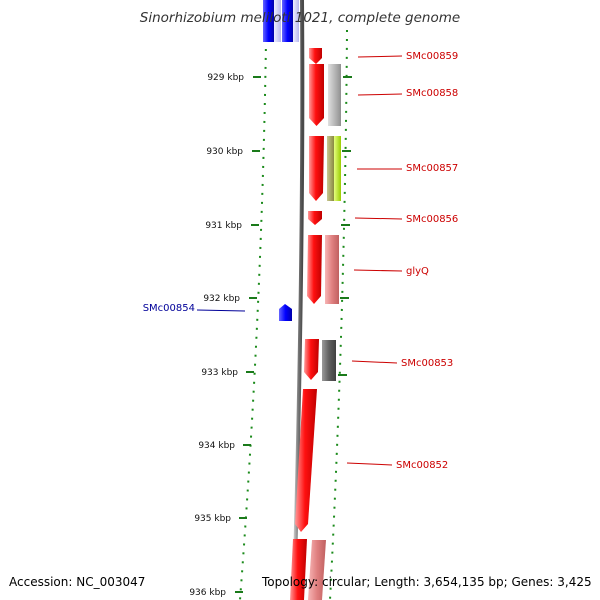 The image size is (600, 600). I want to click on tick-label: 931 kbp, so click(223, 226).